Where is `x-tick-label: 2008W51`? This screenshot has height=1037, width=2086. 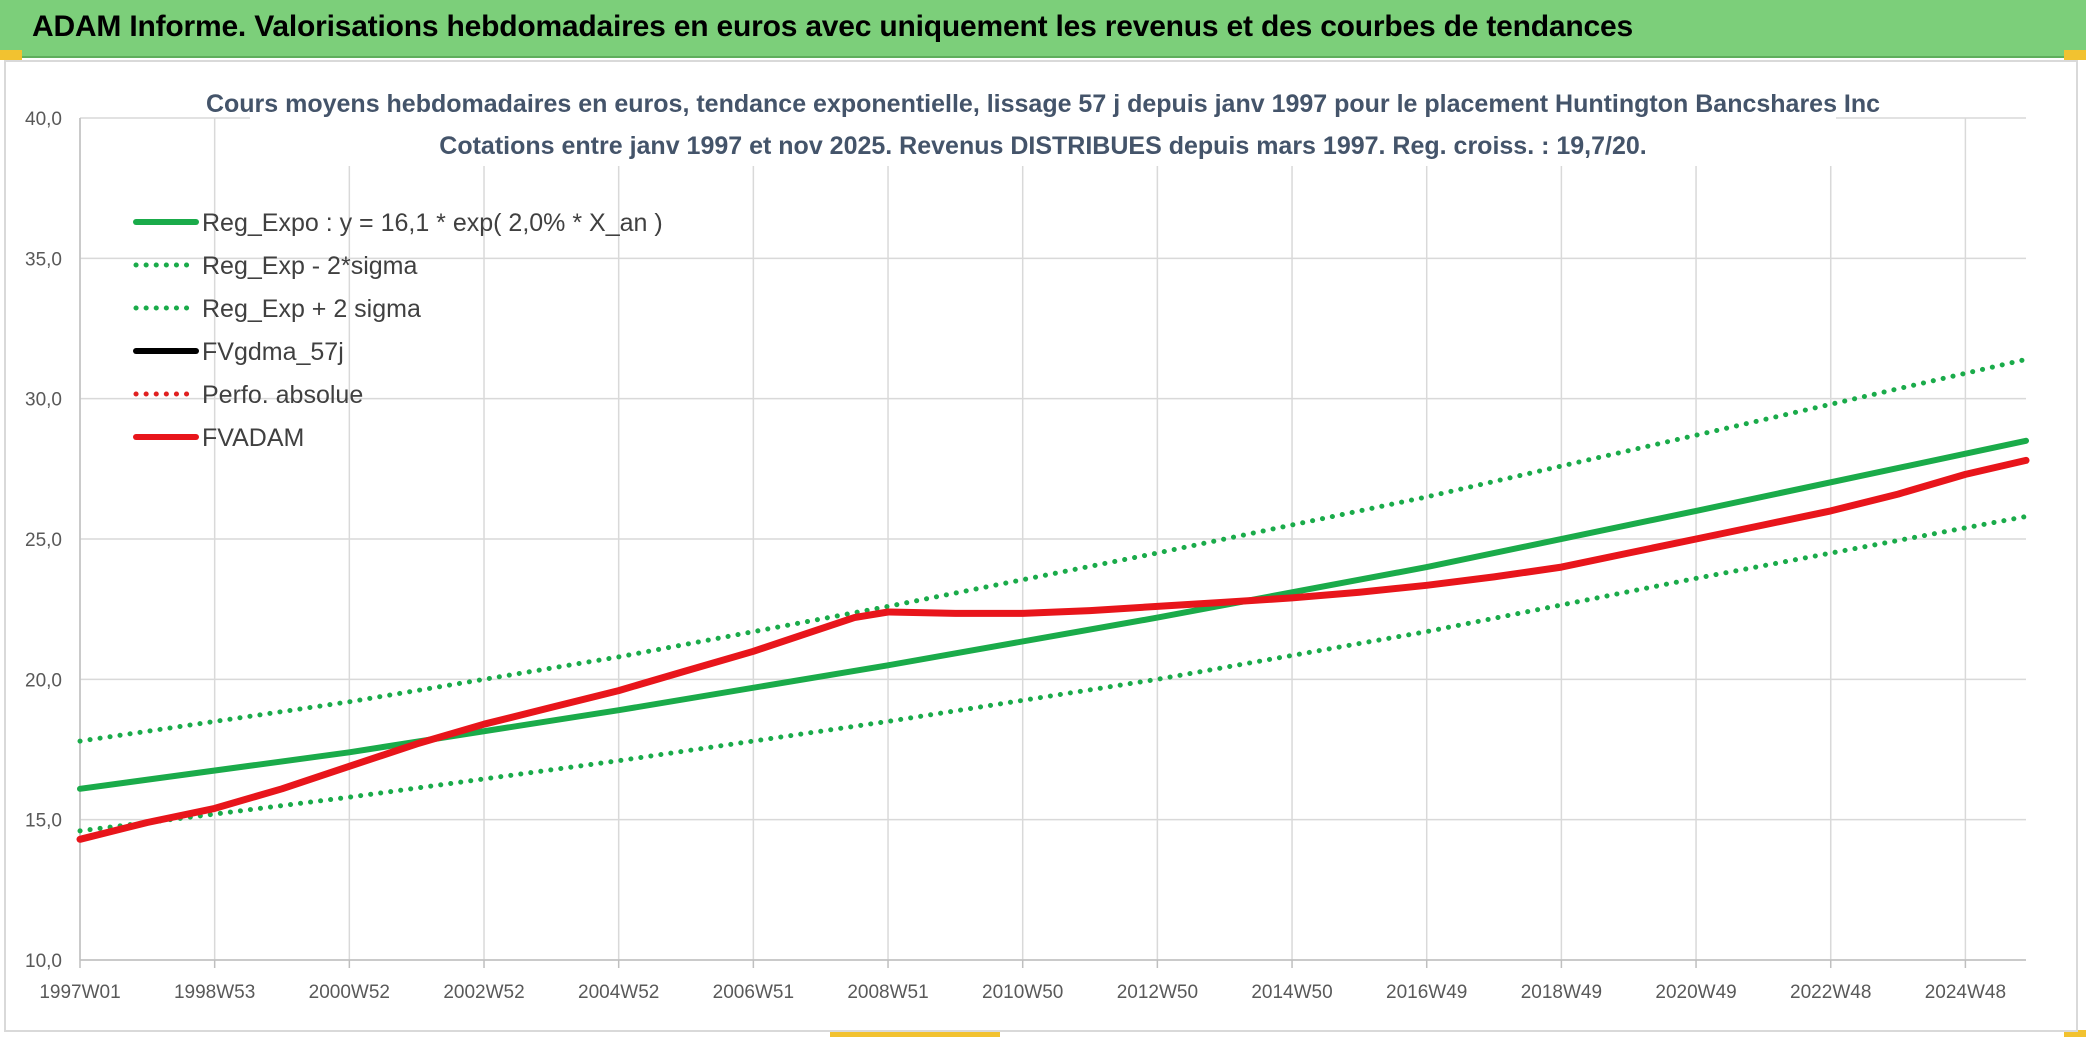
x-tick-label: 2008W51 is located at coordinates (887, 992).